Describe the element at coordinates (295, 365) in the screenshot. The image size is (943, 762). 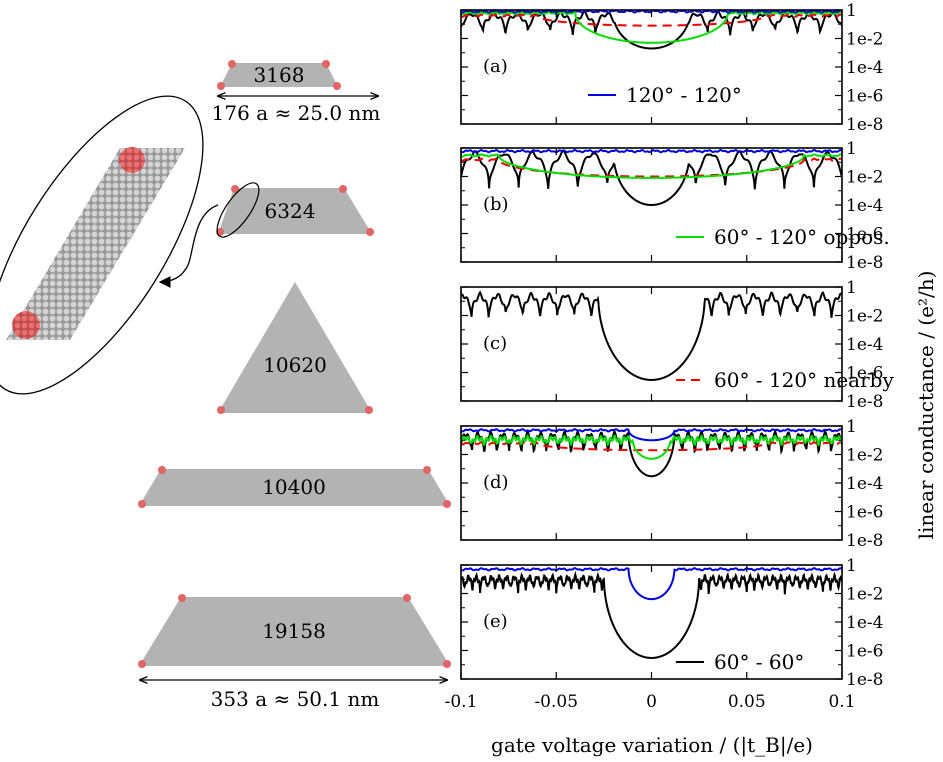
I see `flake-count-label: 10620` at that location.